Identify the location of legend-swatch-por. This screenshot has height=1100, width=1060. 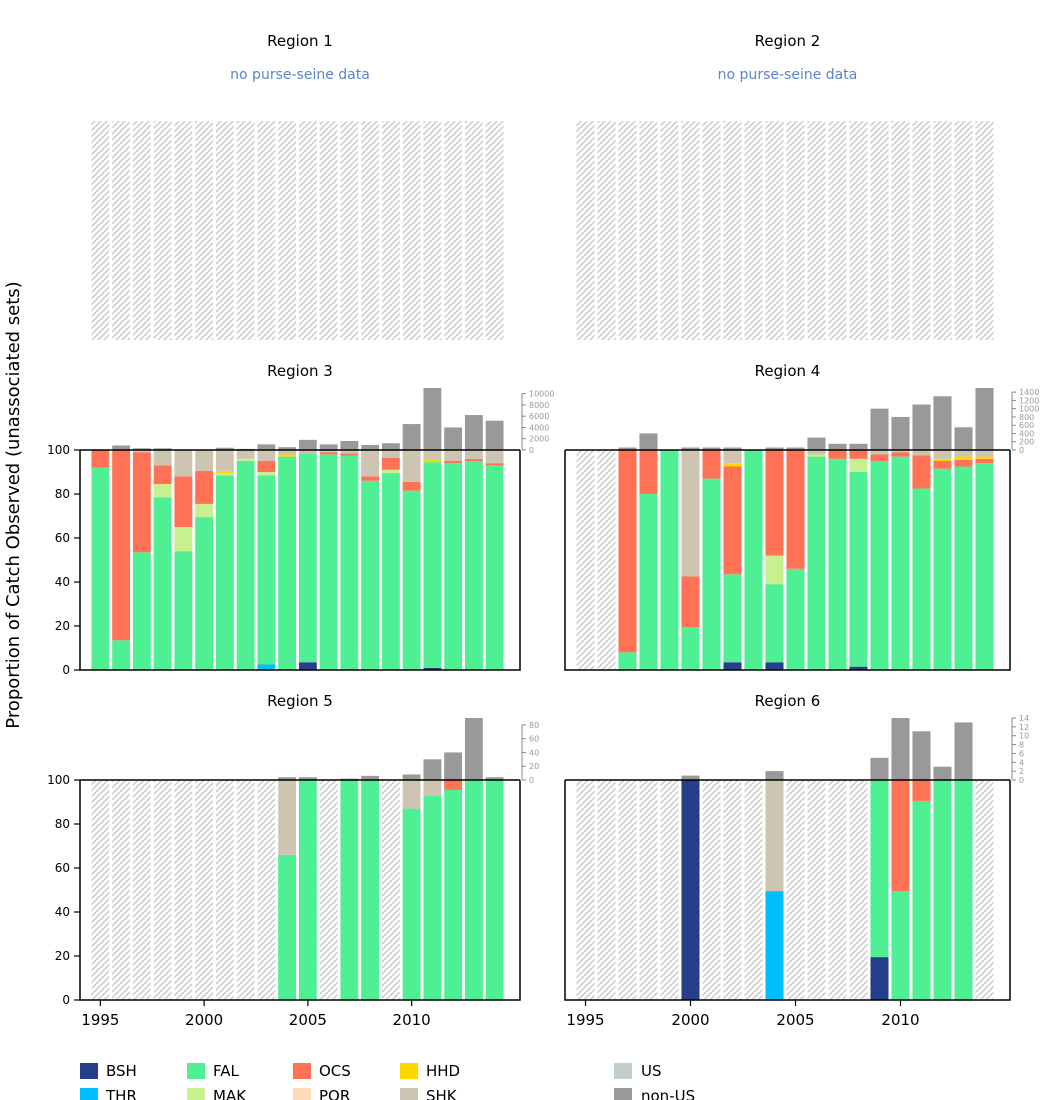
(302, 1094).